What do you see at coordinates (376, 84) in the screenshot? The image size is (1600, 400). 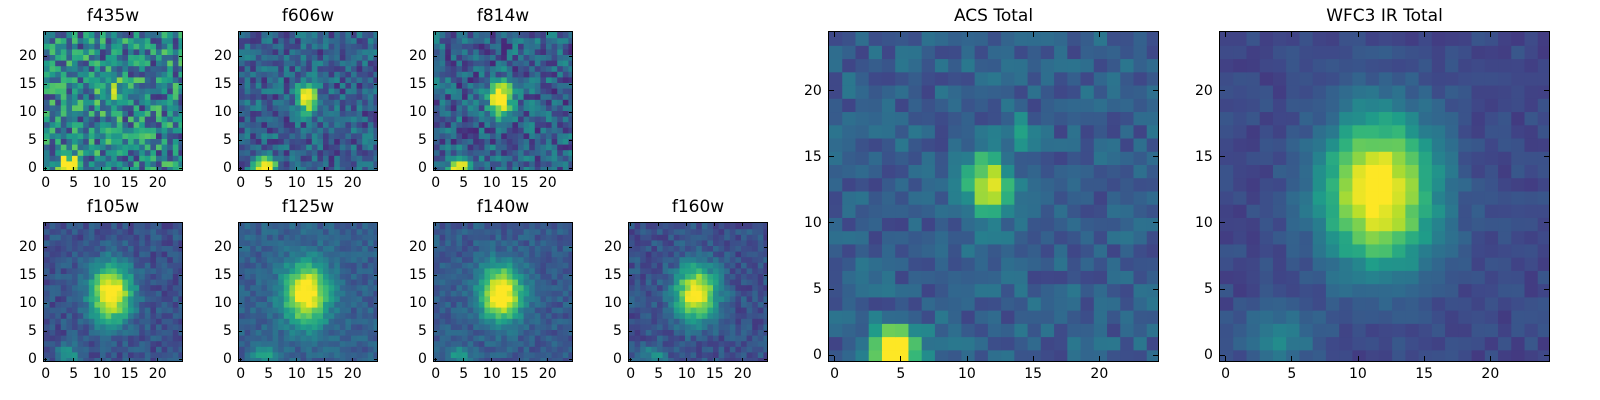 I see `y-tick-mark` at bounding box center [376, 84].